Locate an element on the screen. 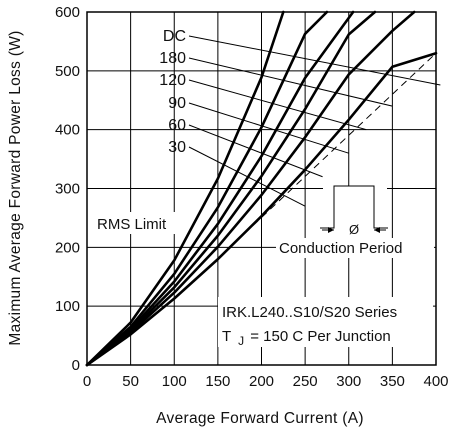  x-tick-label: 250 is located at coordinates (305, 381).